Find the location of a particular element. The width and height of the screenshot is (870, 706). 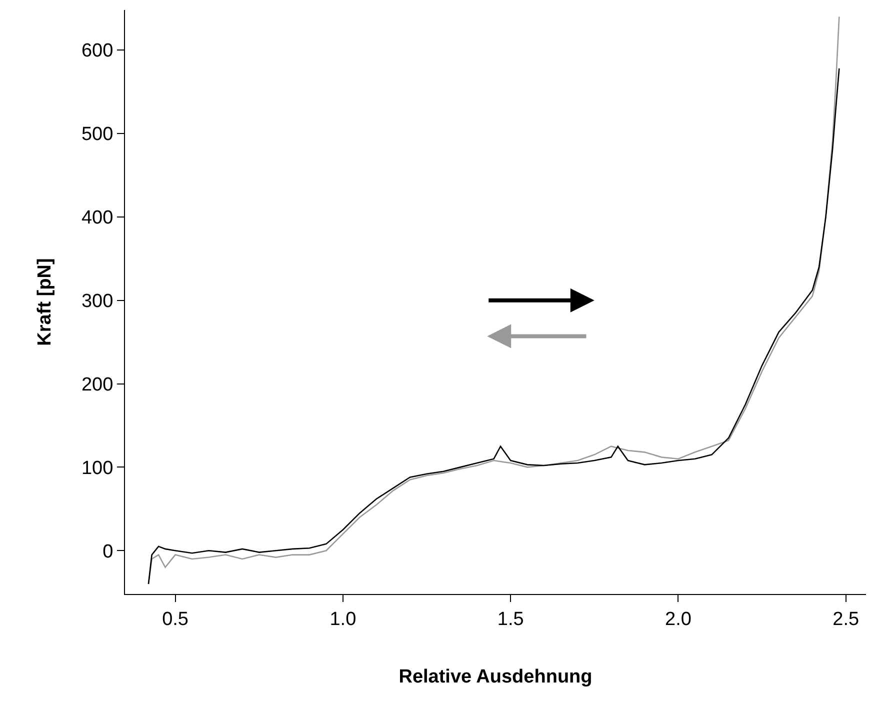

y-tick-label: 100 is located at coordinates (97, 468).